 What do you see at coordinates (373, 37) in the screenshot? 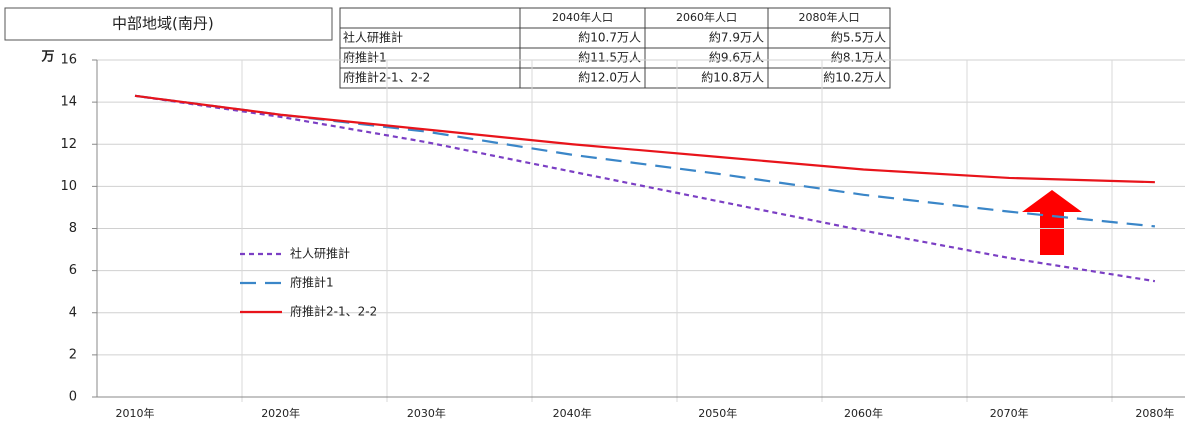
I see `table-cell: 社人研推計` at bounding box center [373, 37].